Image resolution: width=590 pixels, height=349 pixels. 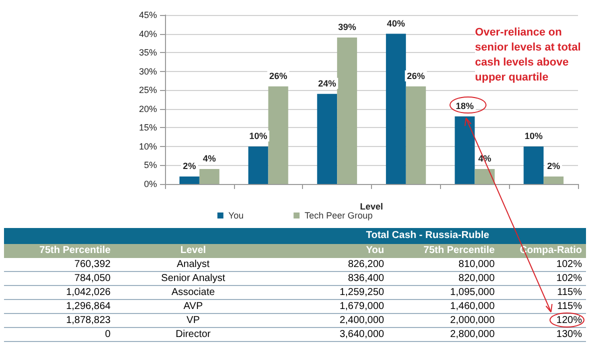 What do you see at coordinates (193, 307) in the screenshot?
I see `text: AVP` at bounding box center [193, 307].